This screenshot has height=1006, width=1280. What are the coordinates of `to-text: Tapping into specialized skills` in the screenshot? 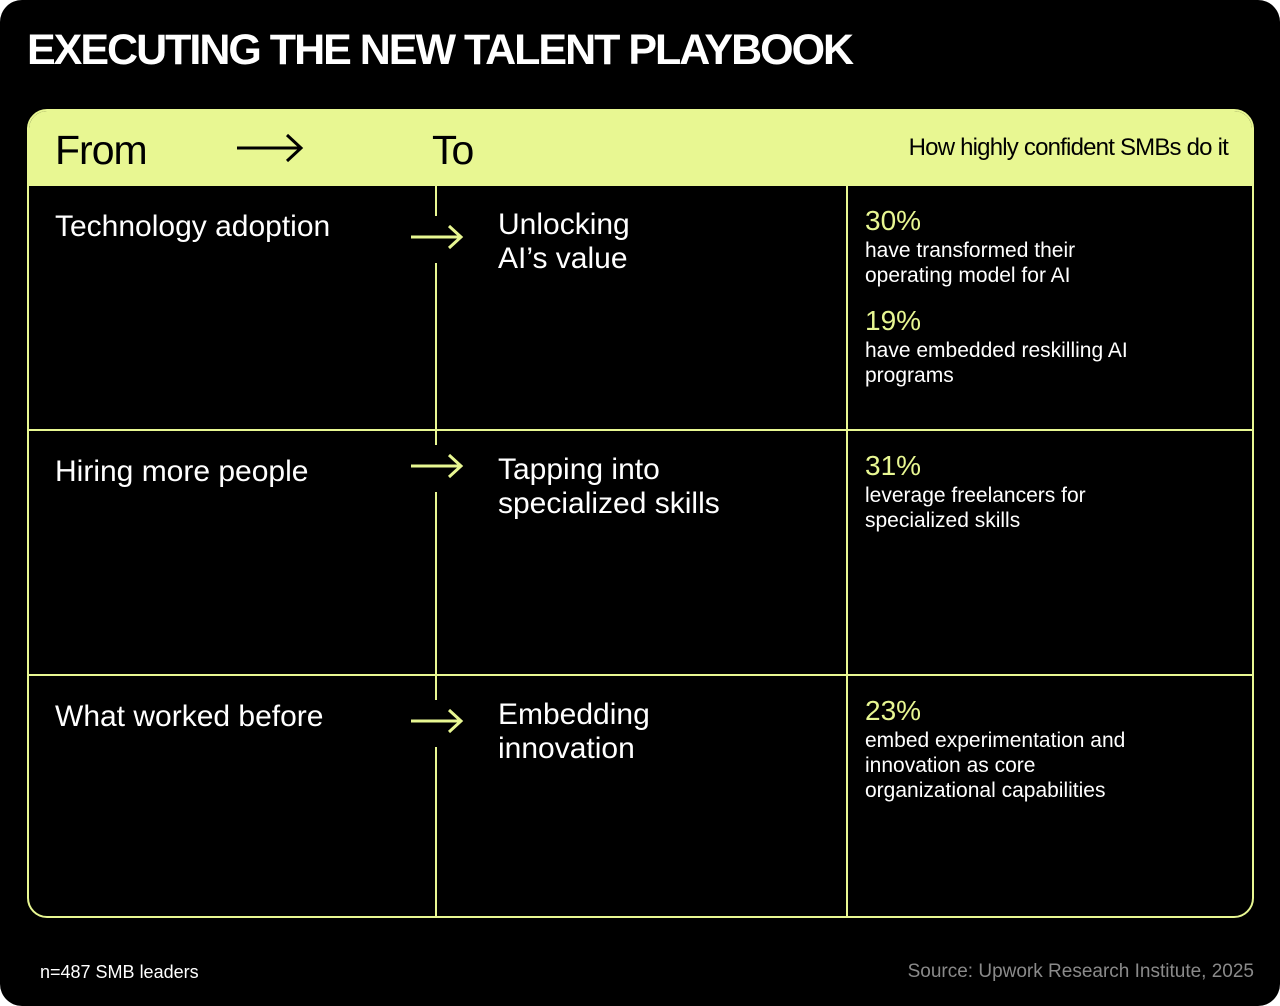 It's located at (663, 487).